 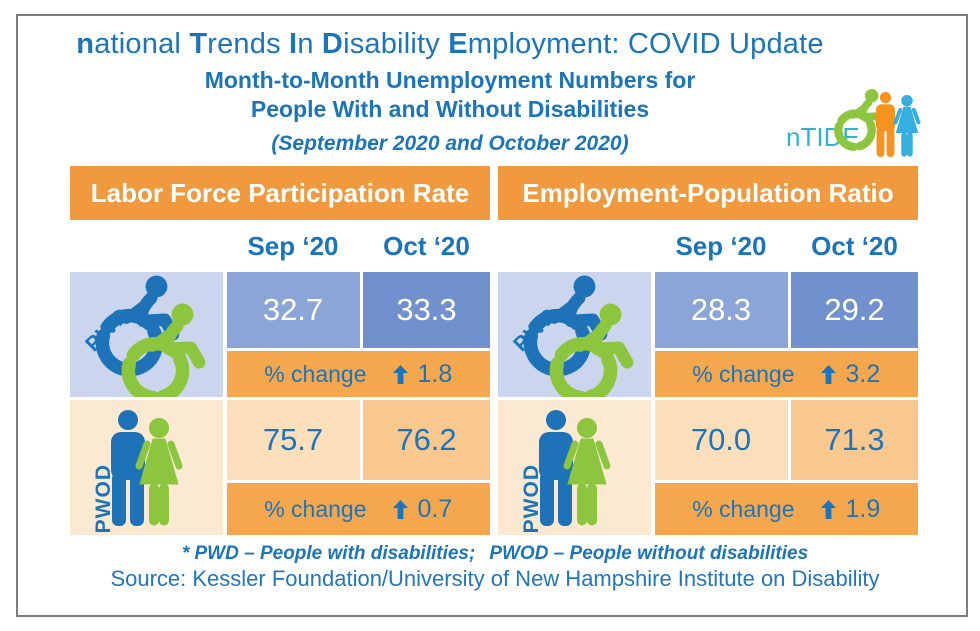 What do you see at coordinates (280, 193) in the screenshot?
I see `table-title: Labor Force Participation Rate` at bounding box center [280, 193].